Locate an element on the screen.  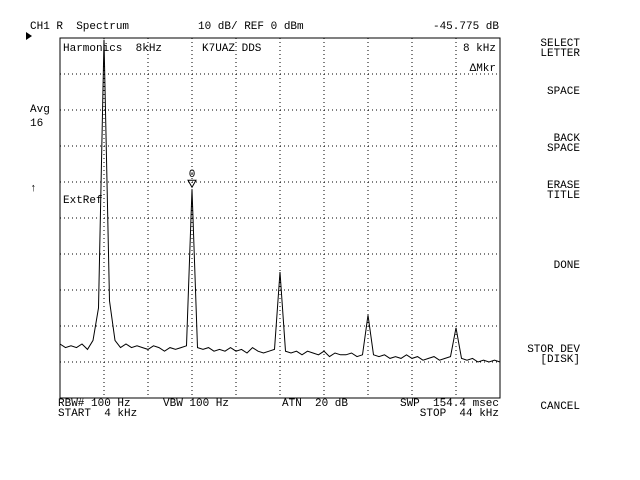
screen-title: Harmonics 8kHz is located at coordinates (112, 49).